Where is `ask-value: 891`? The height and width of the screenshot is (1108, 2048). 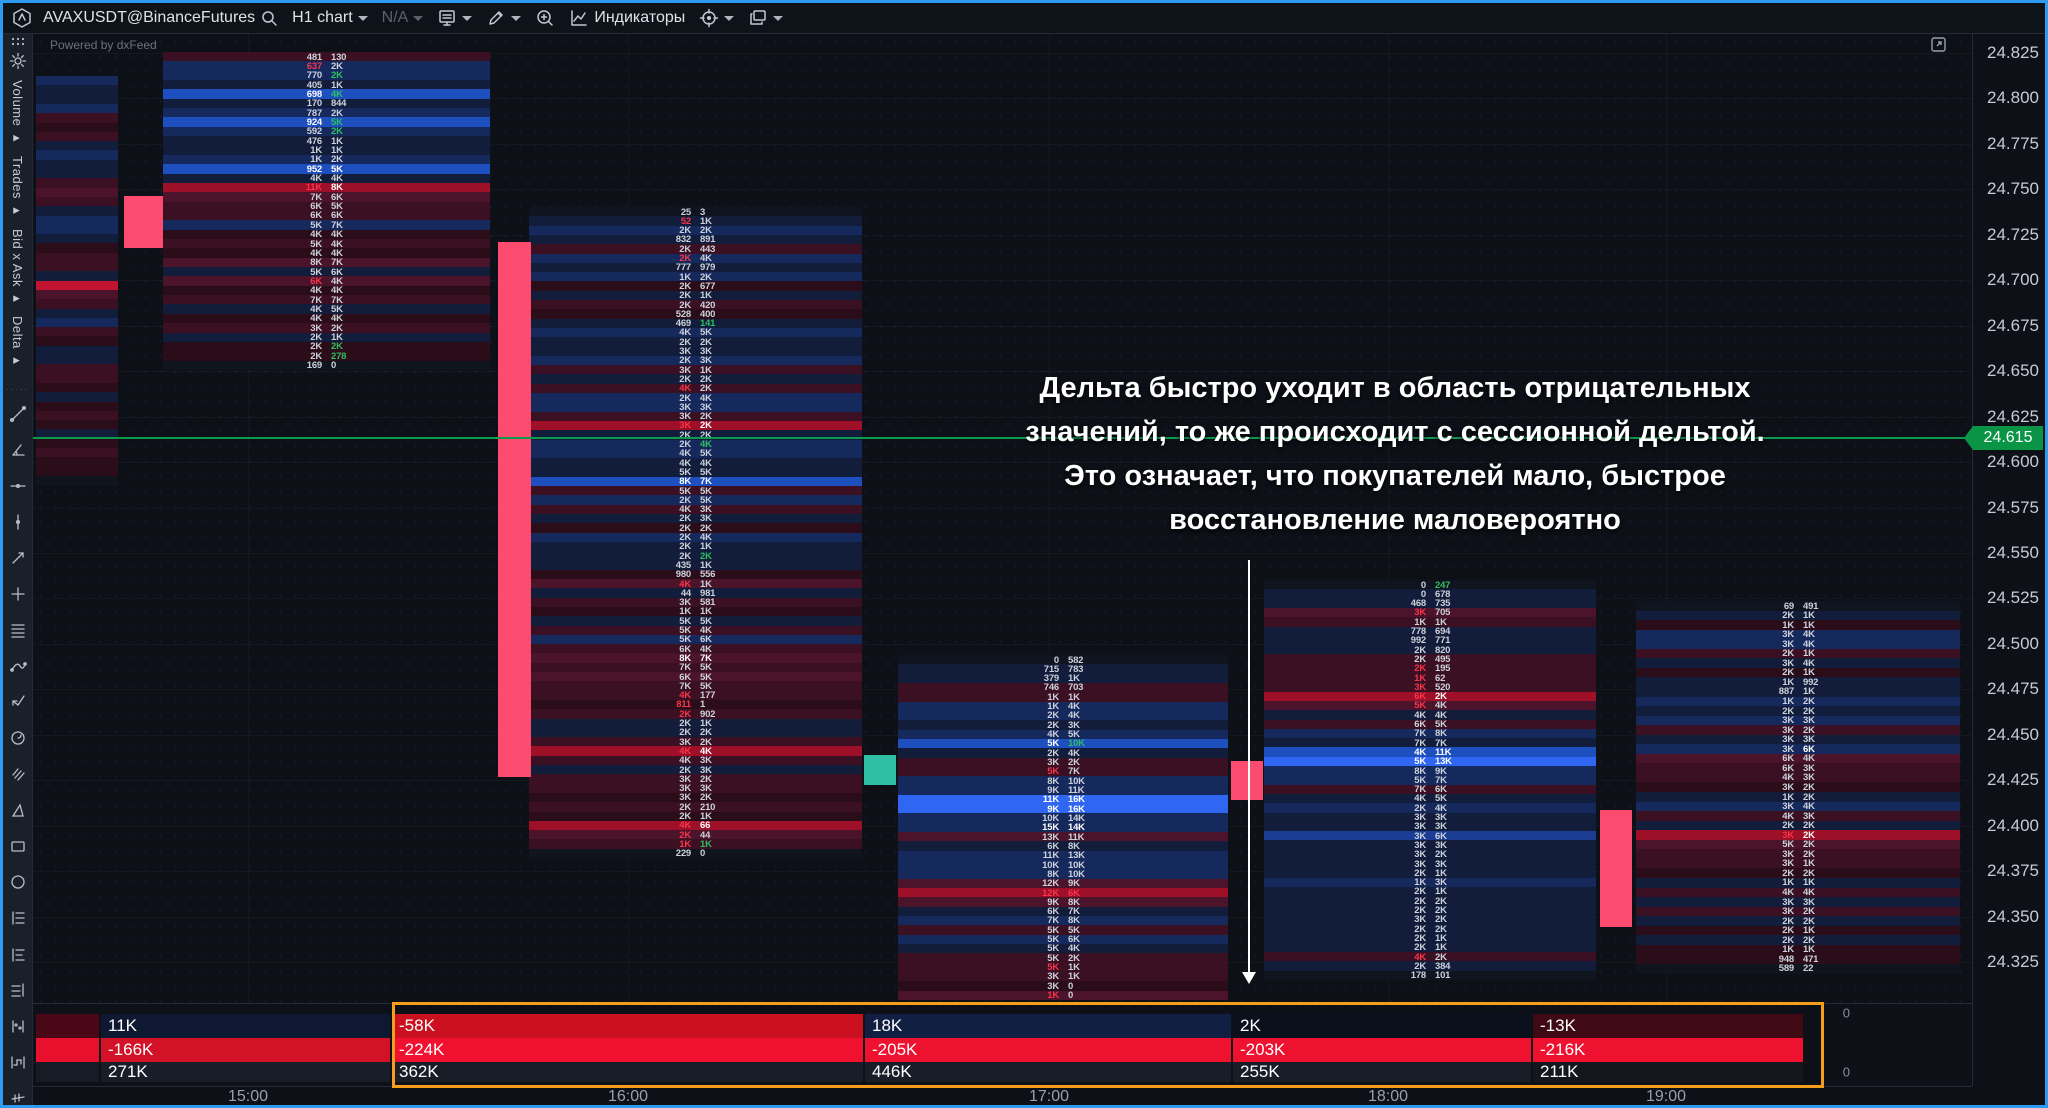
ask-value: 891 is located at coordinates (708, 240).